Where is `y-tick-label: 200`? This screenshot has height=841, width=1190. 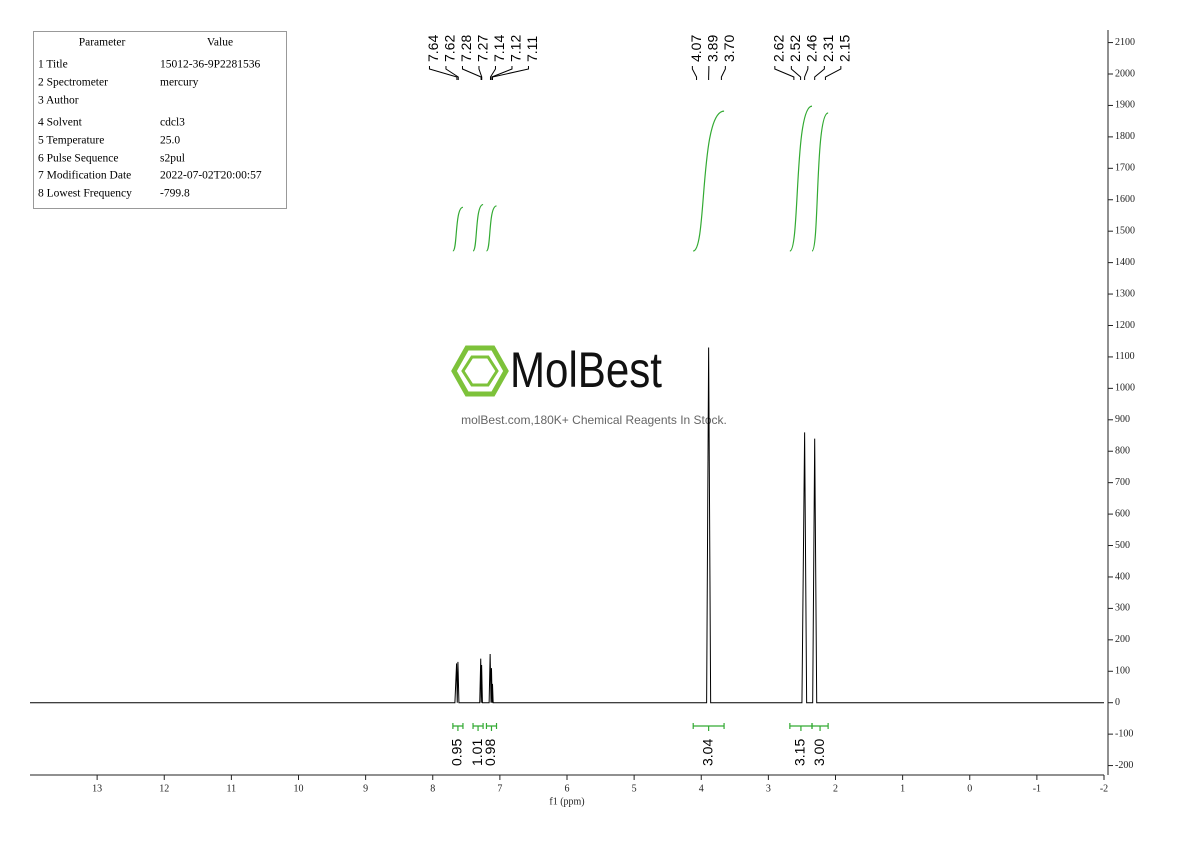
y-tick-label: 200 is located at coordinates (1122, 639).